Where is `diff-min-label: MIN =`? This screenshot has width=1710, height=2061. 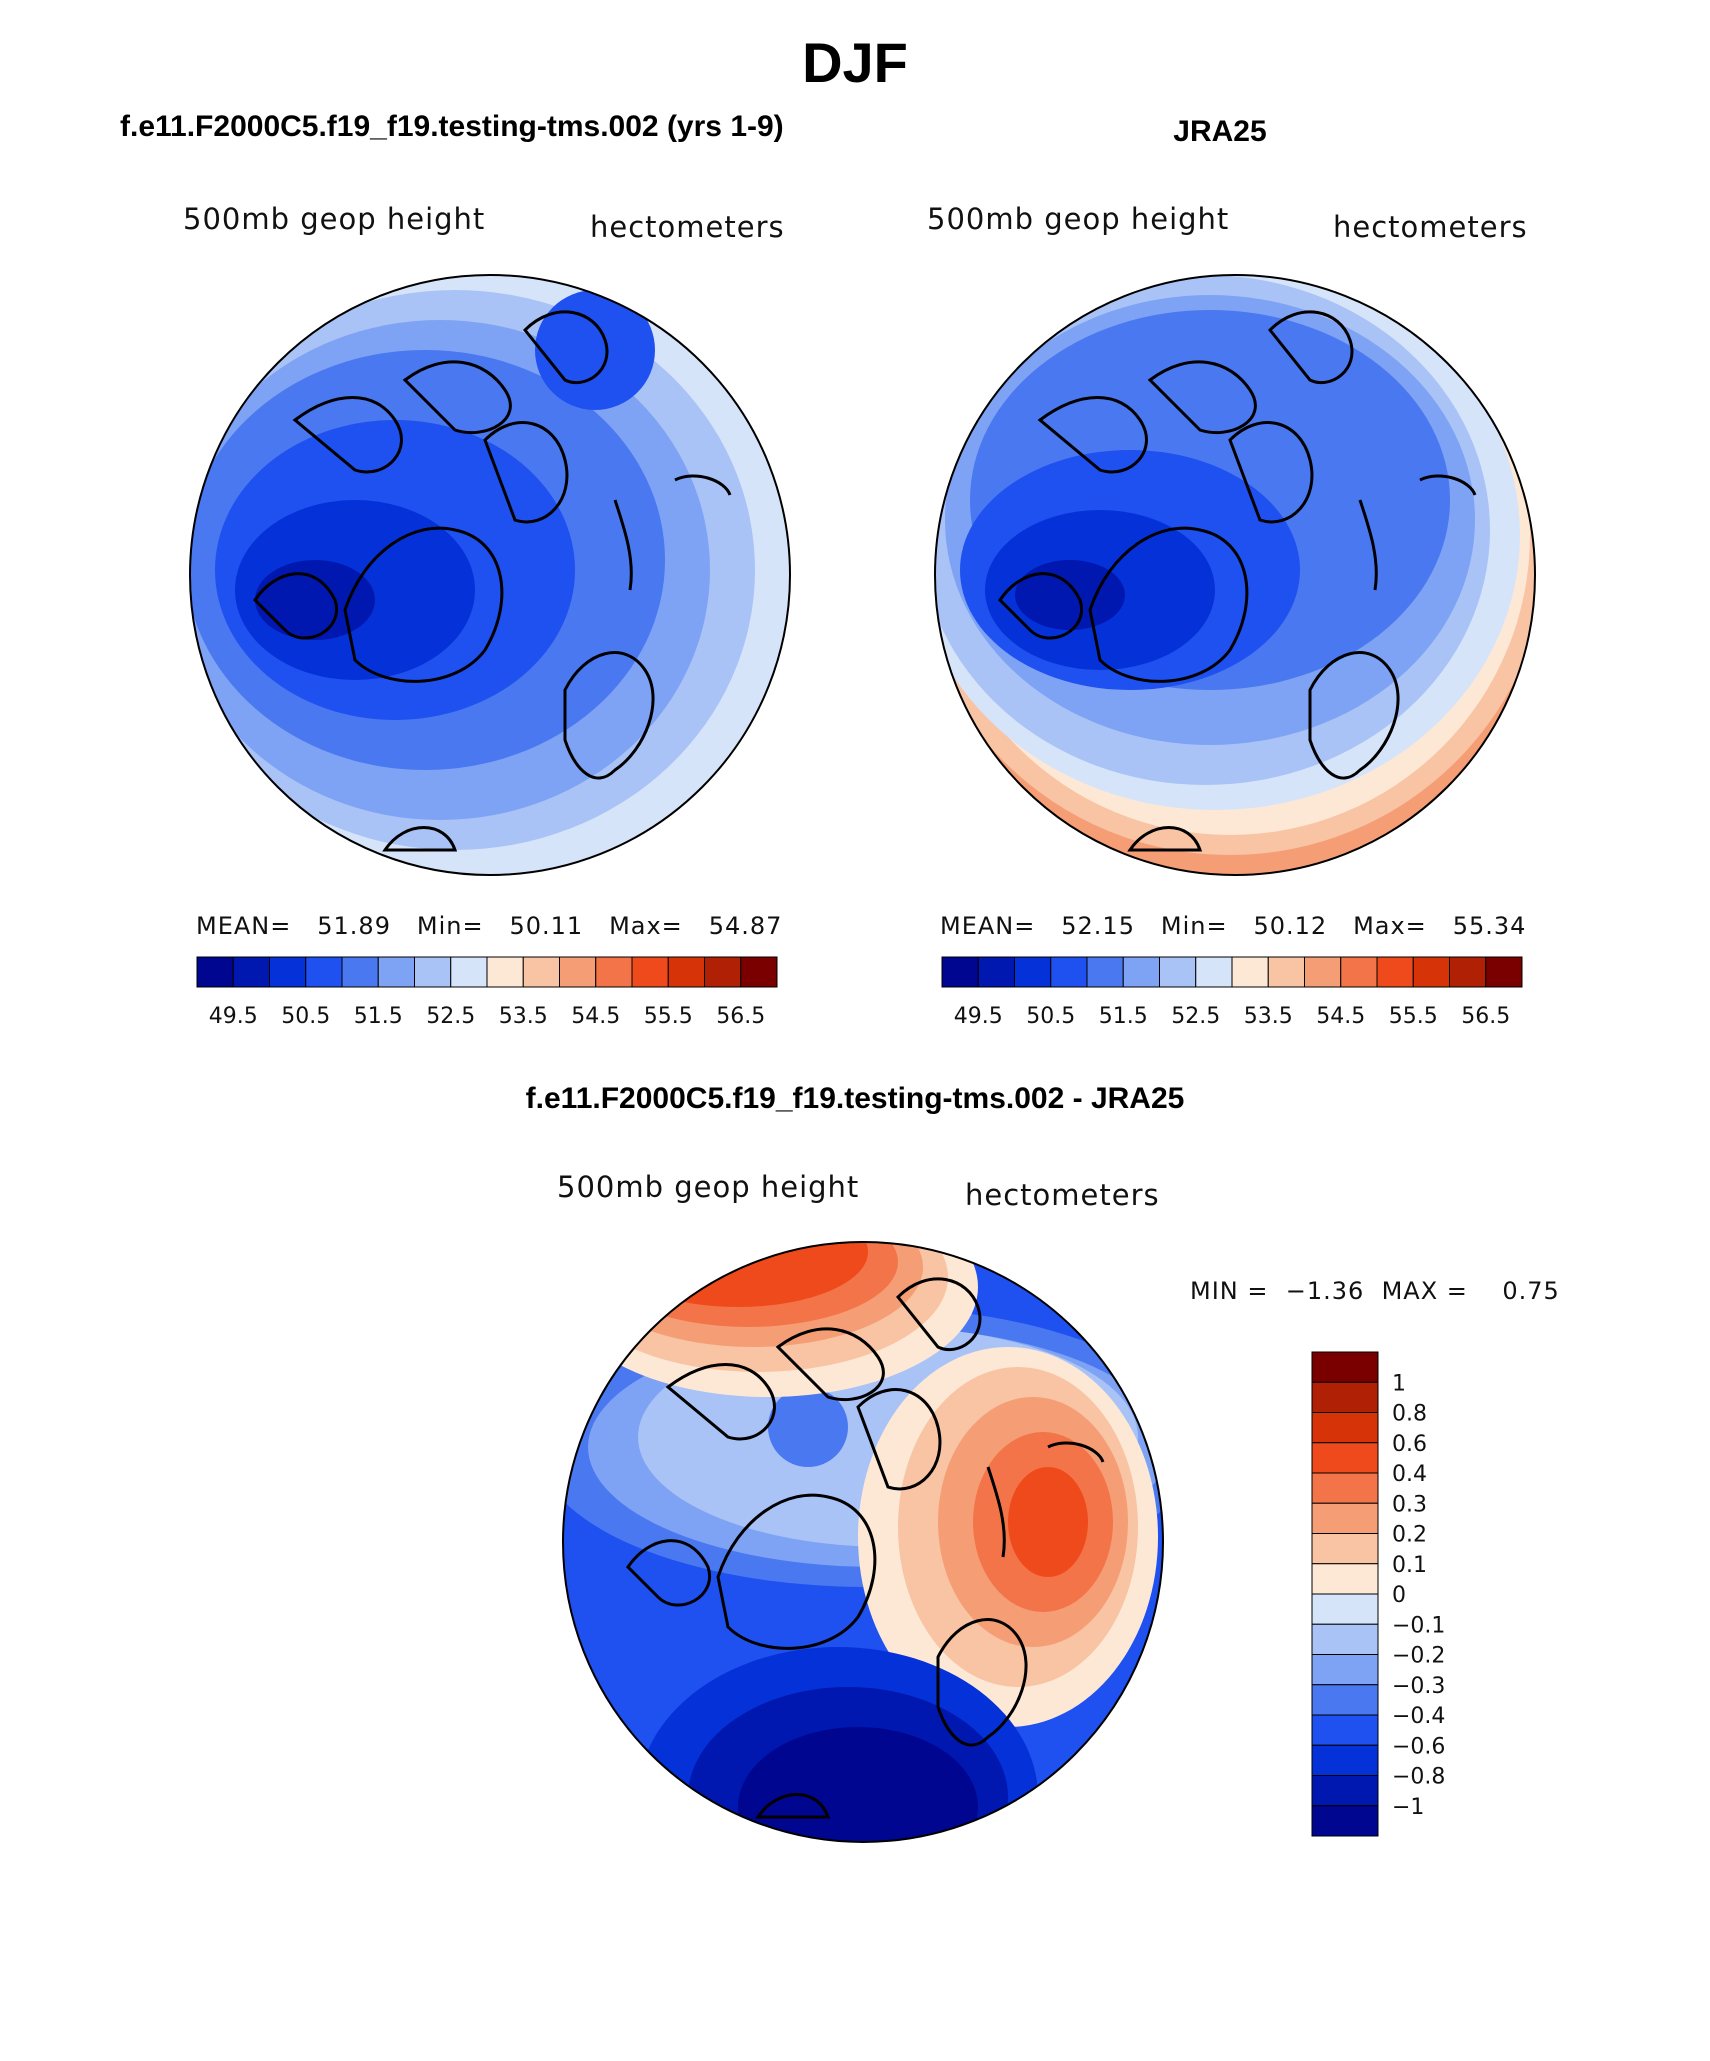 diff-min-label: MIN = is located at coordinates (1229, 1291).